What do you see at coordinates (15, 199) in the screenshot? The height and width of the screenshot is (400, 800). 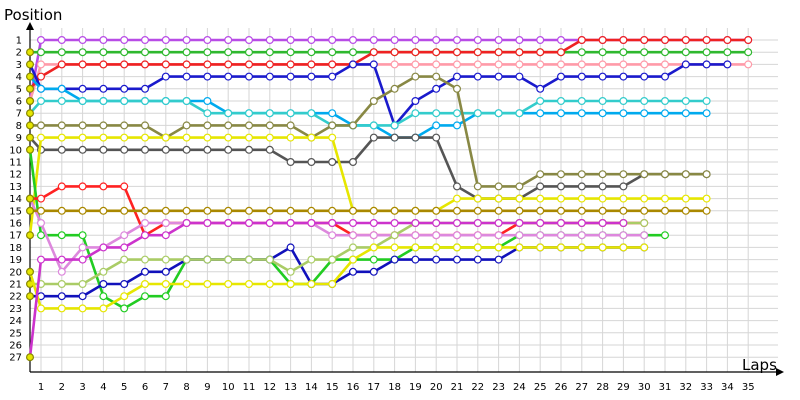 I see `y-tick-label: 14` at bounding box center [15, 199].